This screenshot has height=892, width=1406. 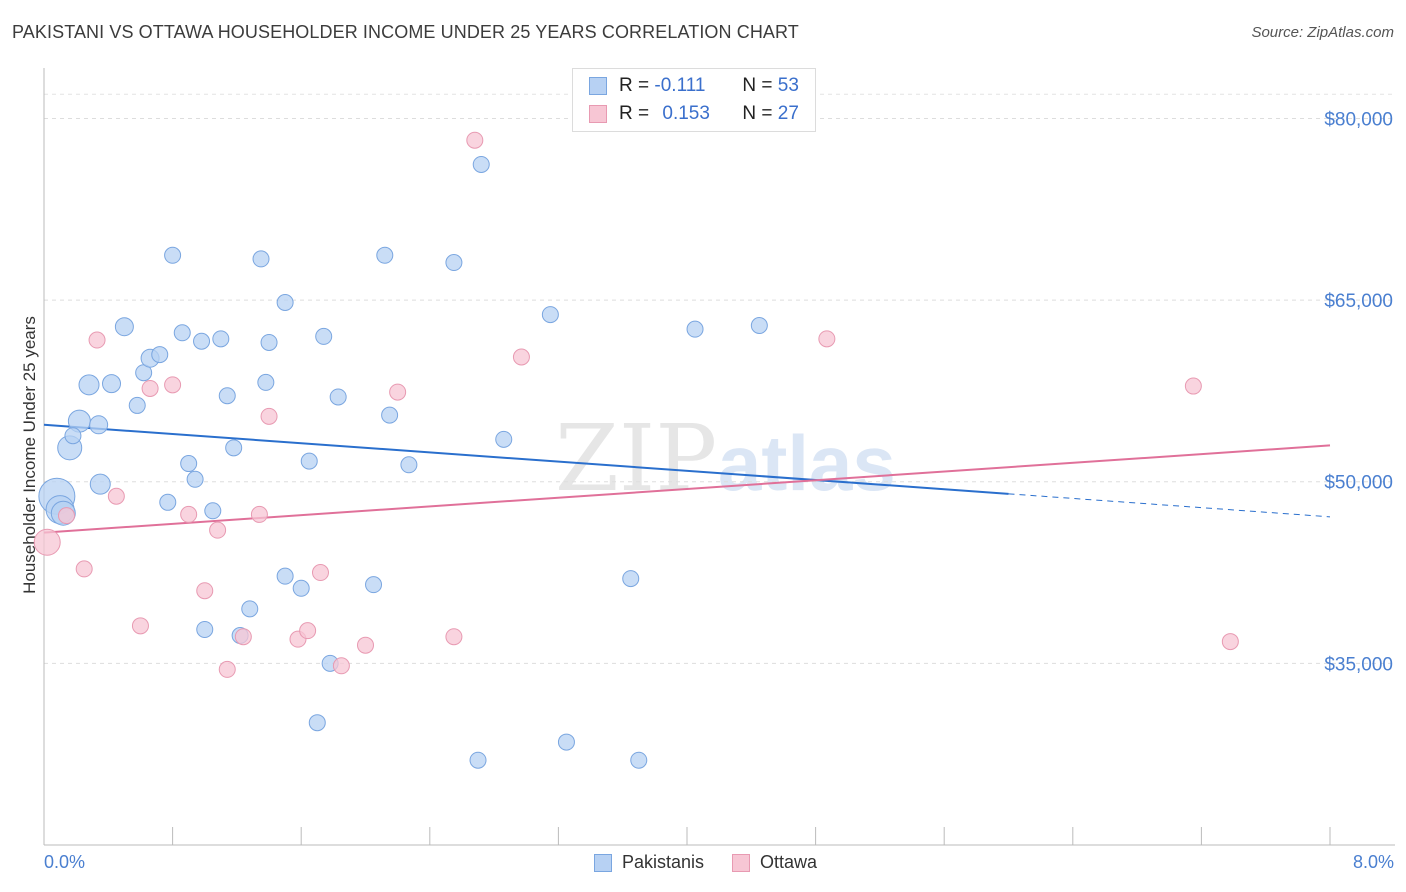 What do you see at coordinates (725, 458) in the screenshot?
I see `zipatlas-watermark: ZIP atlas` at bounding box center [725, 458].